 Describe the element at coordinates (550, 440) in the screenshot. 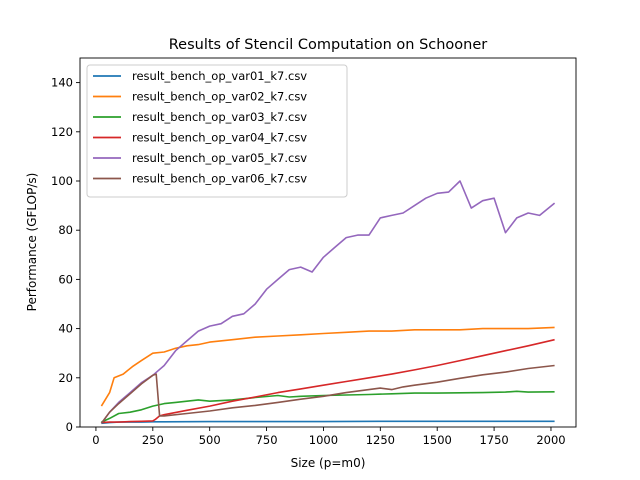

I see `x-tick-label: 2000` at that location.